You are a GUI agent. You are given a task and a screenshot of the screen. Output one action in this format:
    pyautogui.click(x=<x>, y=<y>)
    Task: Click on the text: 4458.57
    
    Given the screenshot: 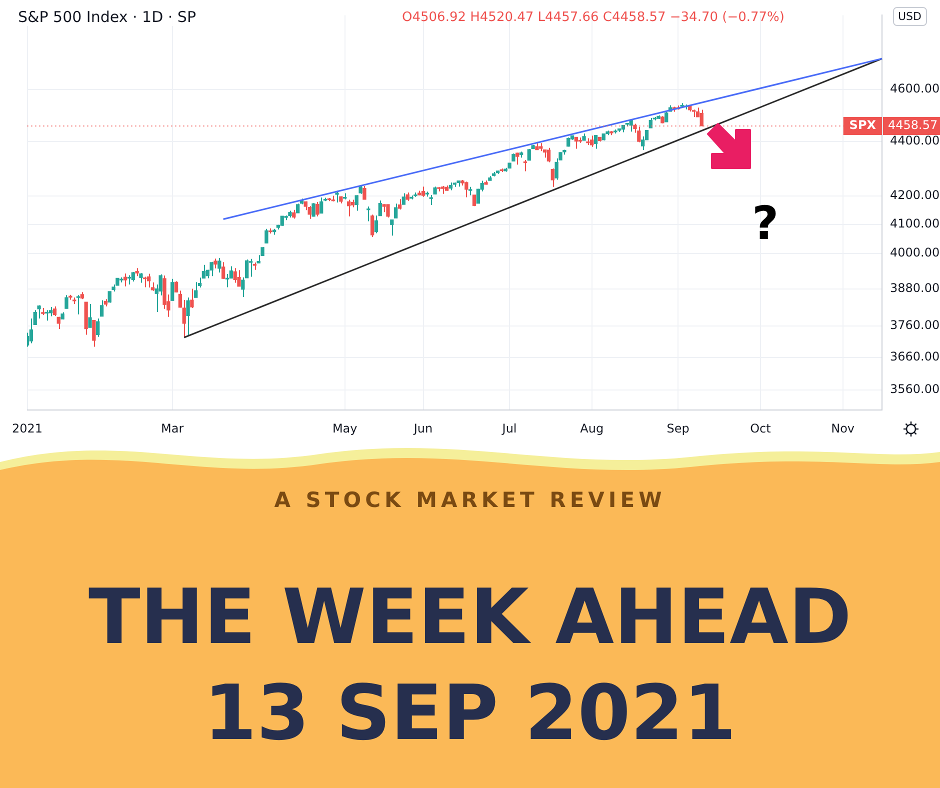 What is the action you would take?
    pyautogui.click(x=913, y=125)
    